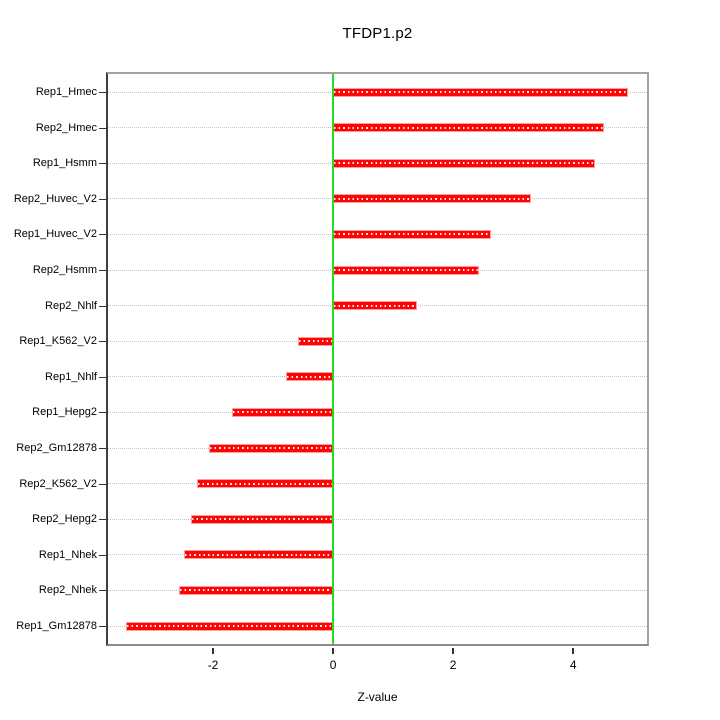  I want to click on bar-Rep1_Gm12878, so click(230, 626).